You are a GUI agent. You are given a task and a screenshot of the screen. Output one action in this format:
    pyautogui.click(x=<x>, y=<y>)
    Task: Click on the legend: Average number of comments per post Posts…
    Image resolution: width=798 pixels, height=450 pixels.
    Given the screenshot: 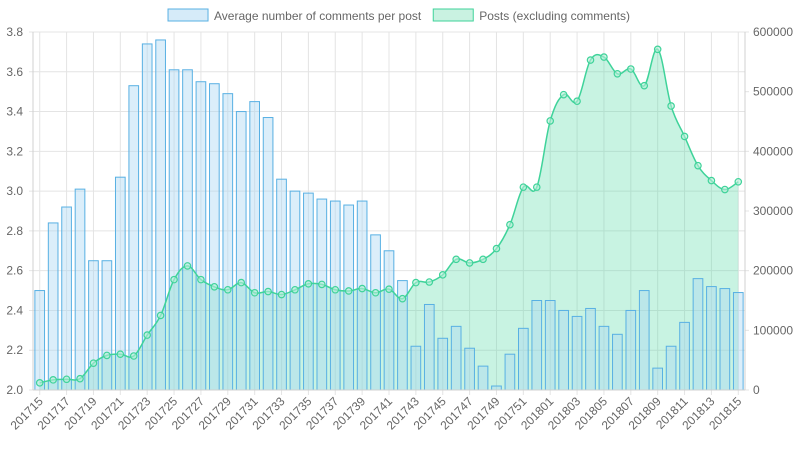 What is the action you would take?
    pyautogui.click(x=398, y=15)
    